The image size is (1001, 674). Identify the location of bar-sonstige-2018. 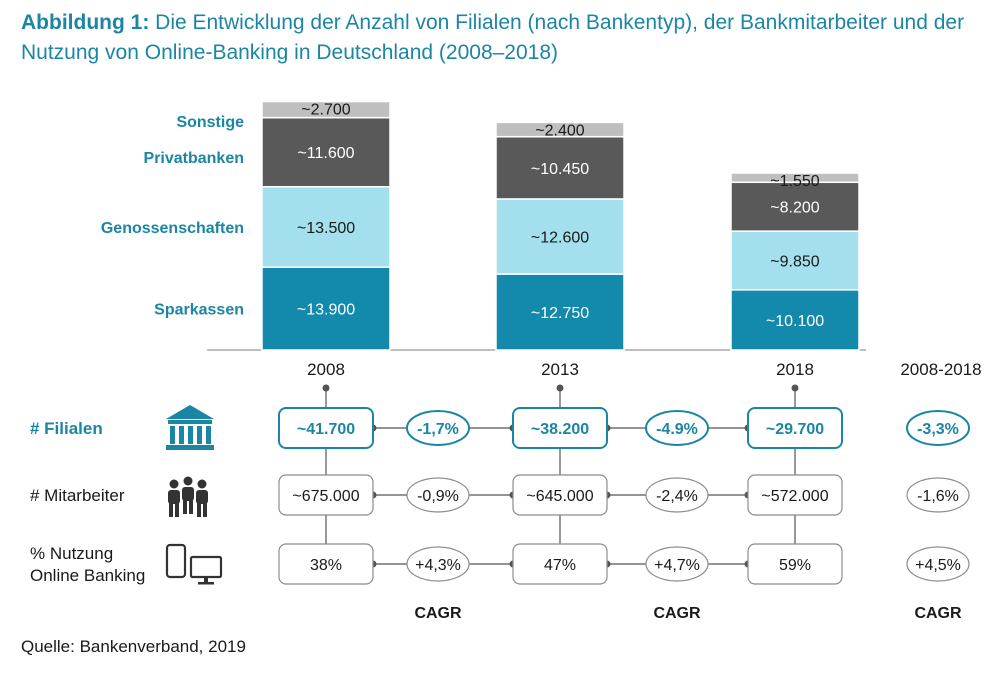
(795, 178).